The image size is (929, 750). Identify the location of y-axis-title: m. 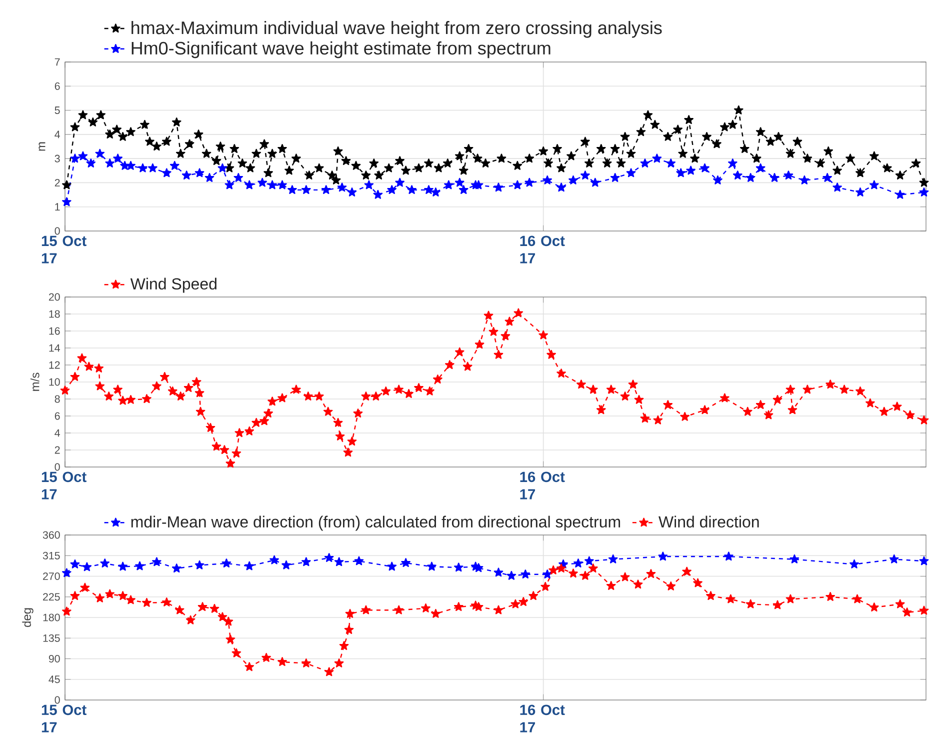
(42, 146).